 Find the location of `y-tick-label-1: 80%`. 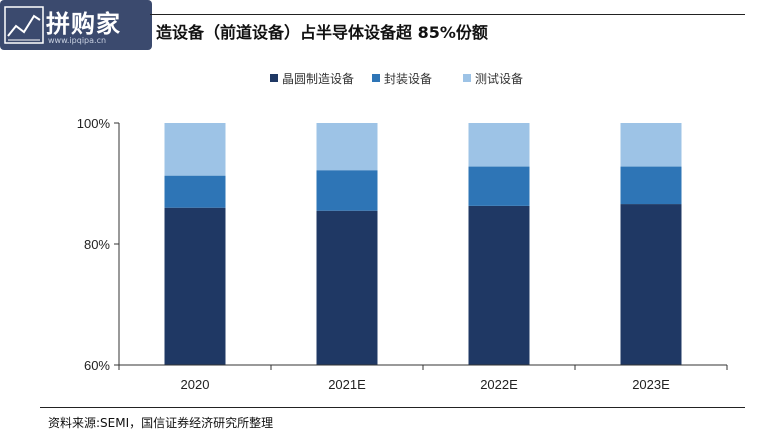

y-tick-label-1: 80% is located at coordinates (97, 244).